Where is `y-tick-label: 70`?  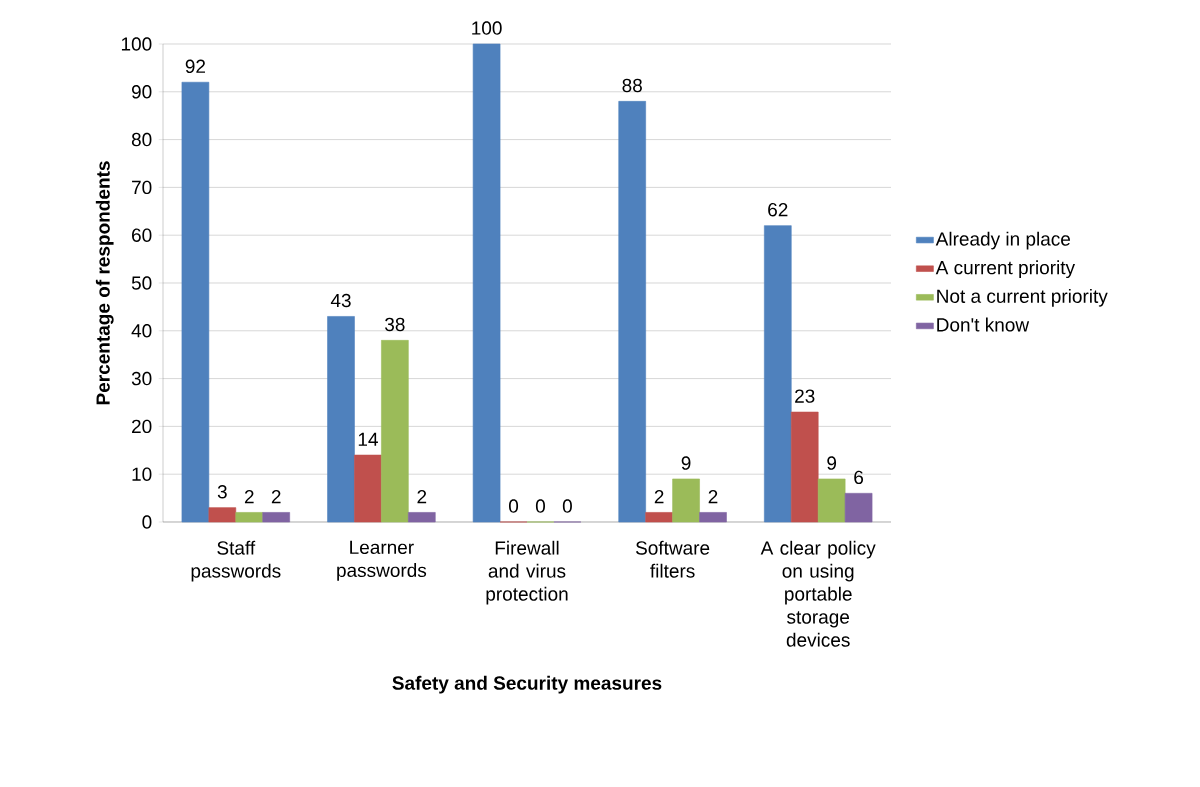
y-tick-label: 70 is located at coordinates (142, 187).